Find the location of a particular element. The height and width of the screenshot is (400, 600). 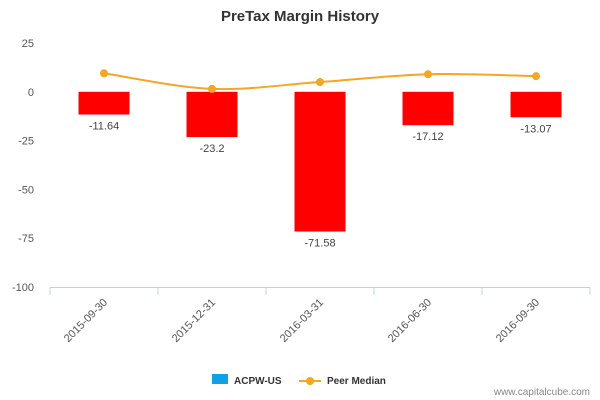

x-tick-label: 2016-09-30 is located at coordinates (518, 321).